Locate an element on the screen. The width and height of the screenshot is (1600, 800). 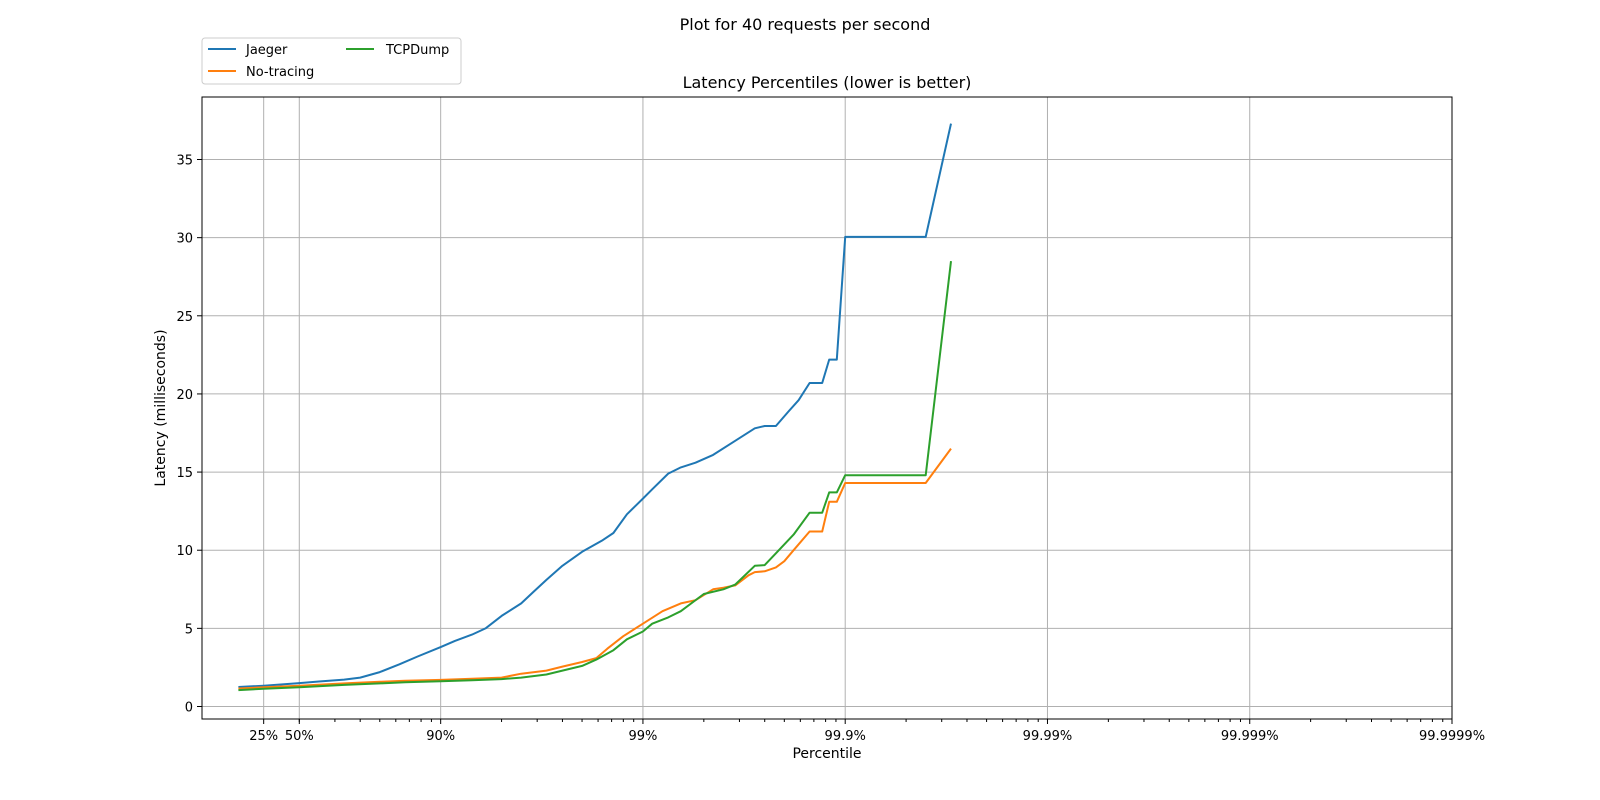
x-tick-label: 99% is located at coordinates (642, 736).